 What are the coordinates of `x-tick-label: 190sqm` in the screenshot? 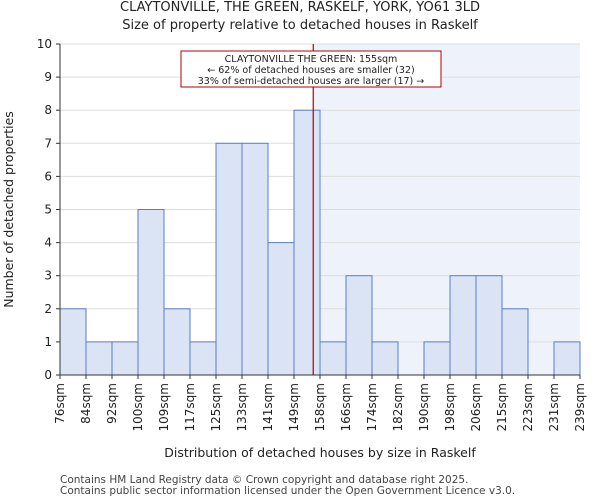 It's located at (424, 407).